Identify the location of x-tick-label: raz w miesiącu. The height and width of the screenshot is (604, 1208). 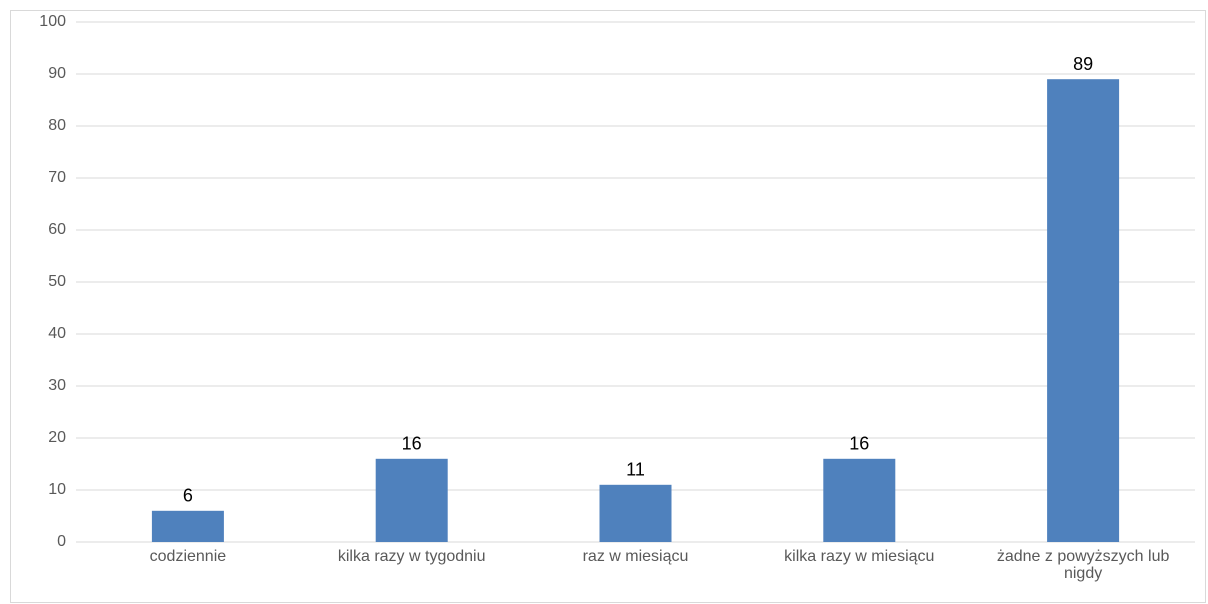
(635, 556).